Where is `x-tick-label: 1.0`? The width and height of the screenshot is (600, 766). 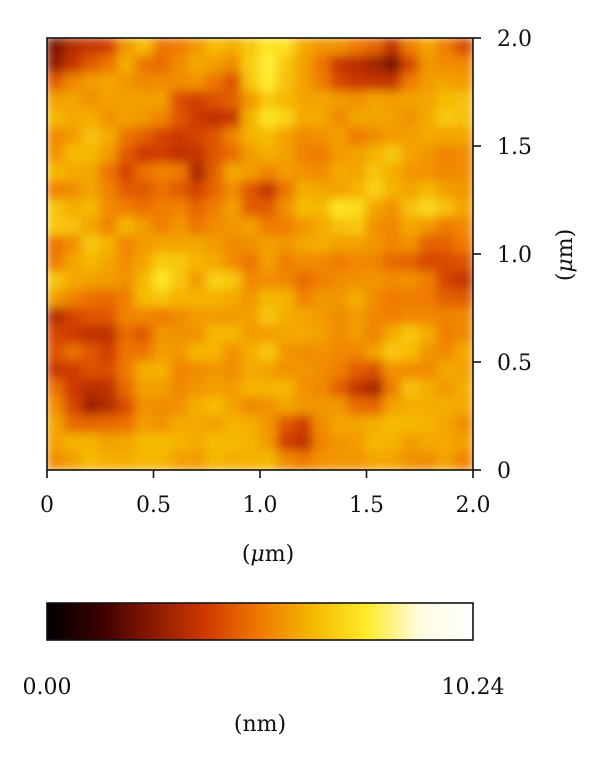 x-tick-label: 1.0 is located at coordinates (260, 505).